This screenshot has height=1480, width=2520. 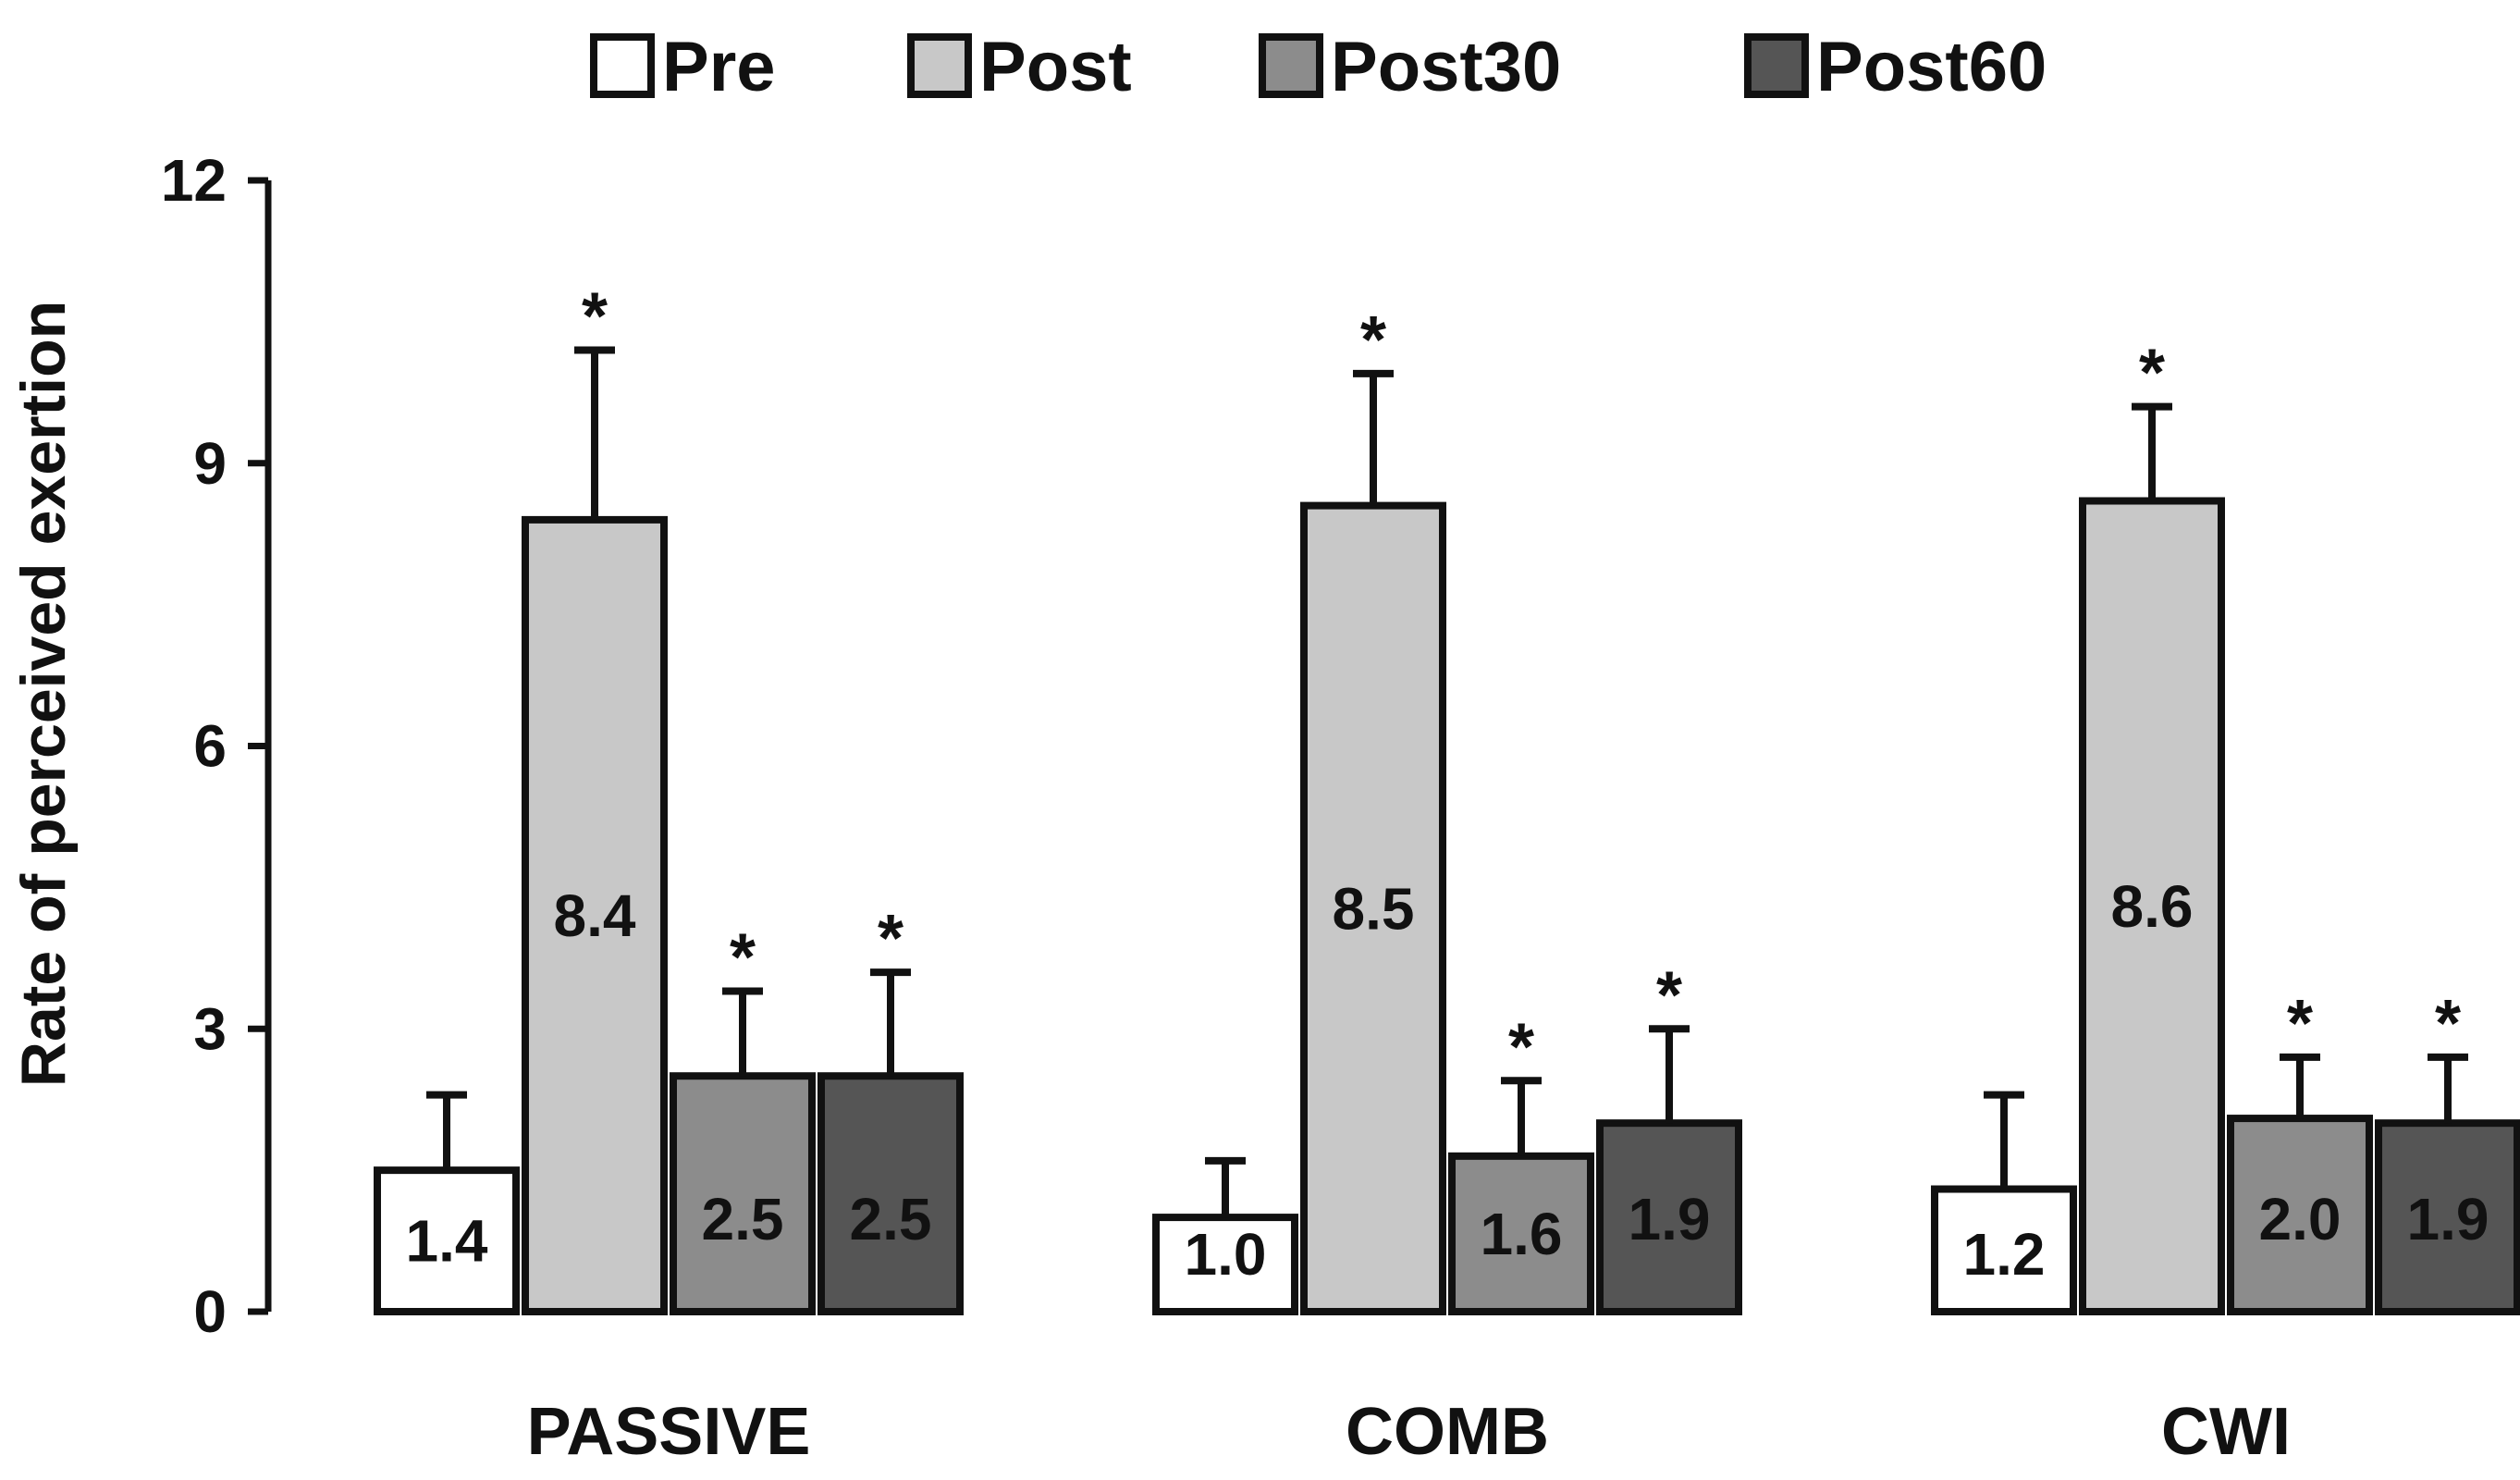 I want to click on bar-post30-cwi, so click(x=2300, y=1215).